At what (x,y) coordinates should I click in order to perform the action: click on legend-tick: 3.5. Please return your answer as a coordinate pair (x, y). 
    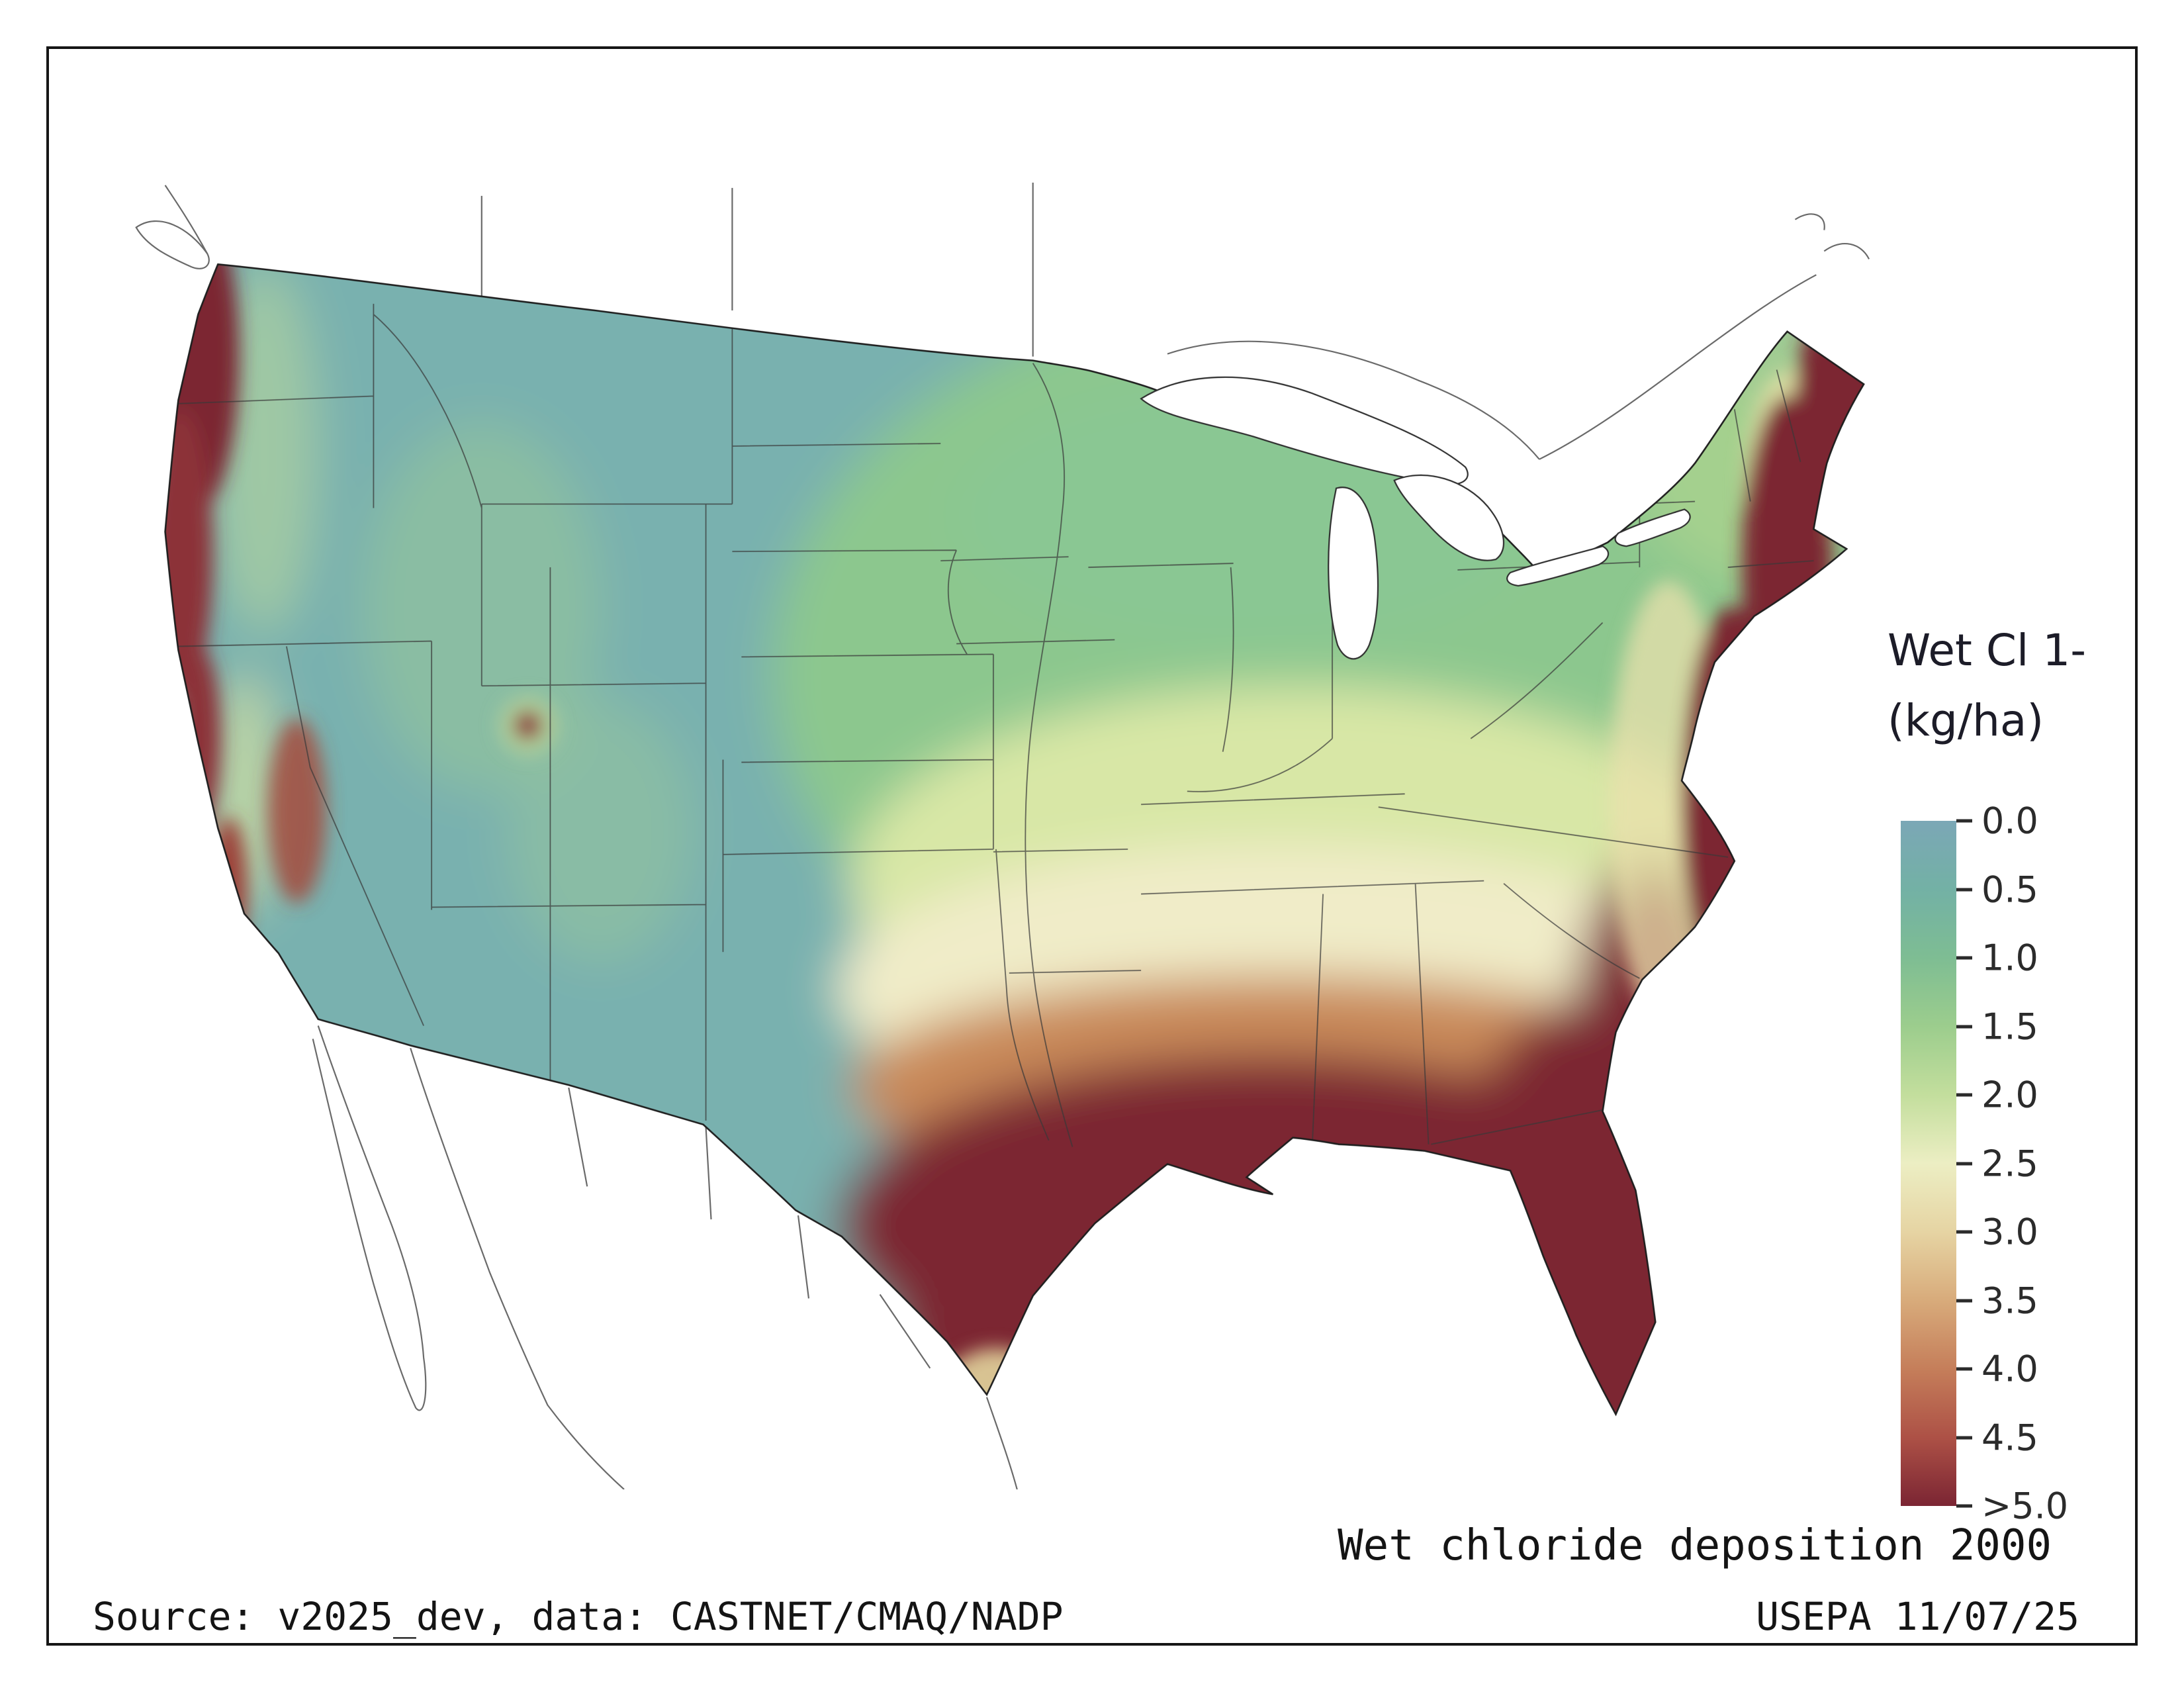
    Looking at the image, I should click on (1997, 1300).